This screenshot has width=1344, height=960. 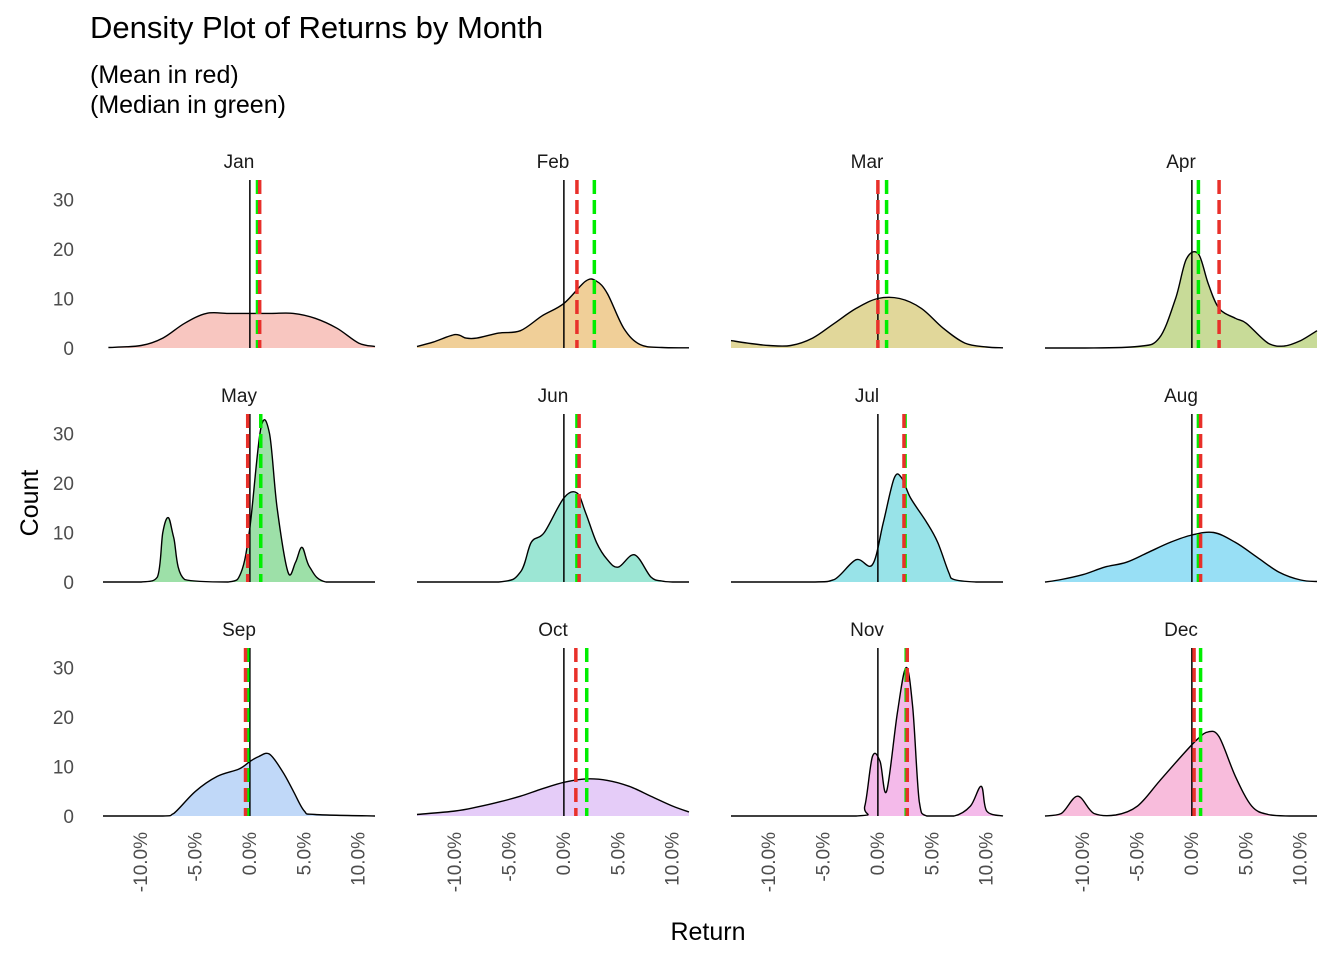 I want to click on chart-subtitle-median: (Median in green), so click(x=188, y=105).